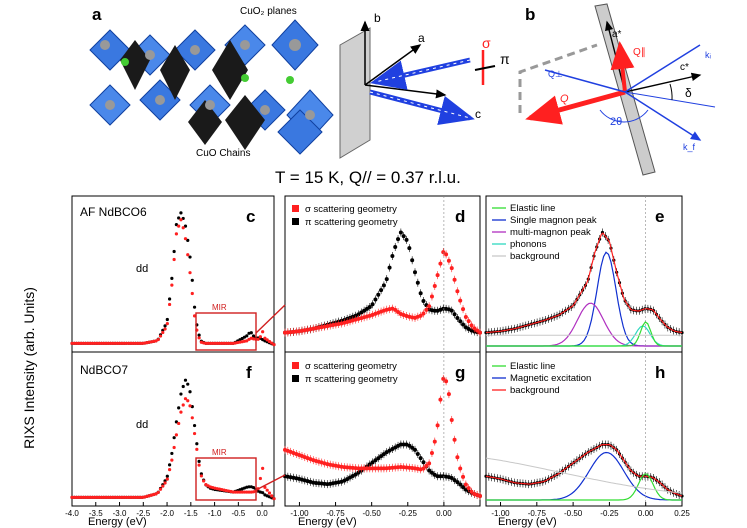 The height and width of the screenshot is (528, 747). I want to click on cuo2-planes-label: CuO₂ planes, so click(268, 11).